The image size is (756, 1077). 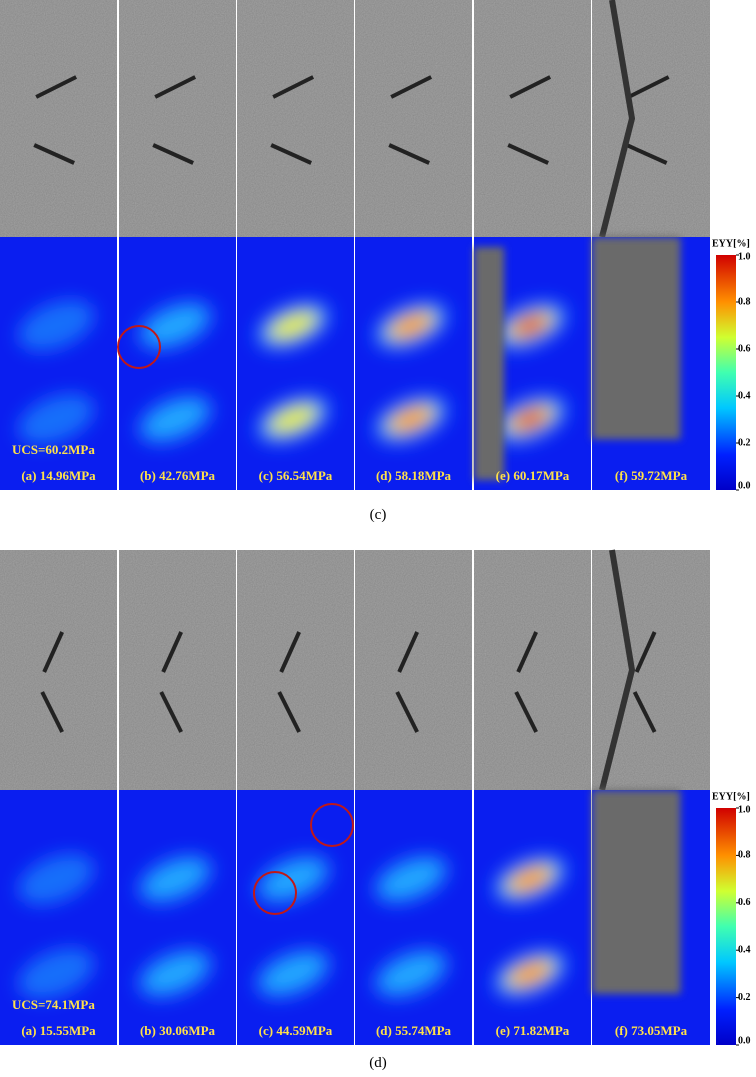 I want to click on caption: (c), so click(x=378, y=515).